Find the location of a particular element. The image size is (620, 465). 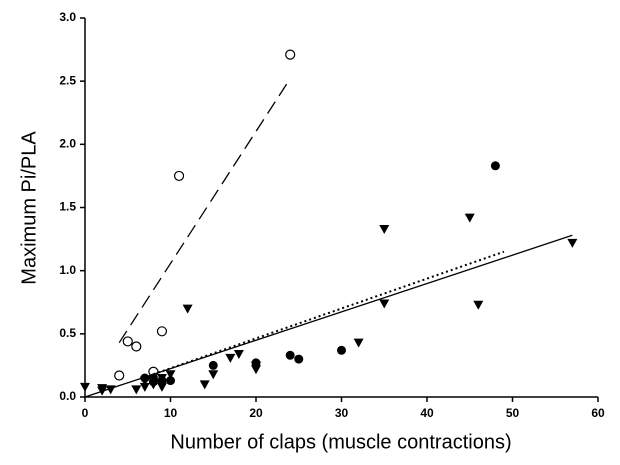

y-tick-label: 2.0 is located at coordinates (67, 144).